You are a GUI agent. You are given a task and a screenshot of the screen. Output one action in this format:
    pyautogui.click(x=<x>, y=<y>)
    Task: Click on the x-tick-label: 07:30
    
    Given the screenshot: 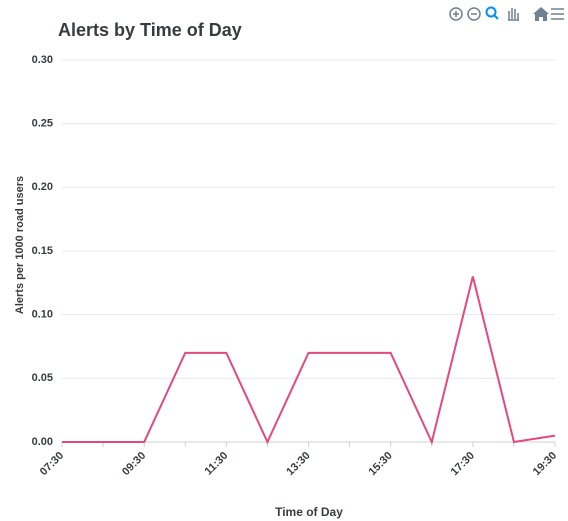 What is the action you would take?
    pyautogui.click(x=52, y=464)
    